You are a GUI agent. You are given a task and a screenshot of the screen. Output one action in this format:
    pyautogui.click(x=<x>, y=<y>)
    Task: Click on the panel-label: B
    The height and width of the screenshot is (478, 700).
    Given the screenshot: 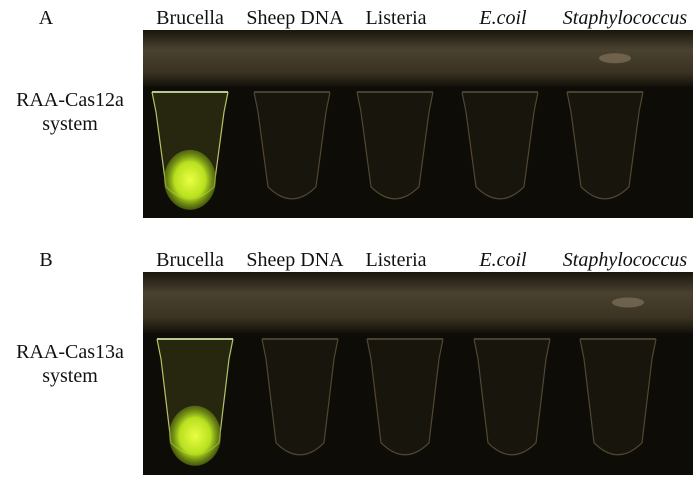 What is the action you would take?
    pyautogui.click(x=45, y=260)
    